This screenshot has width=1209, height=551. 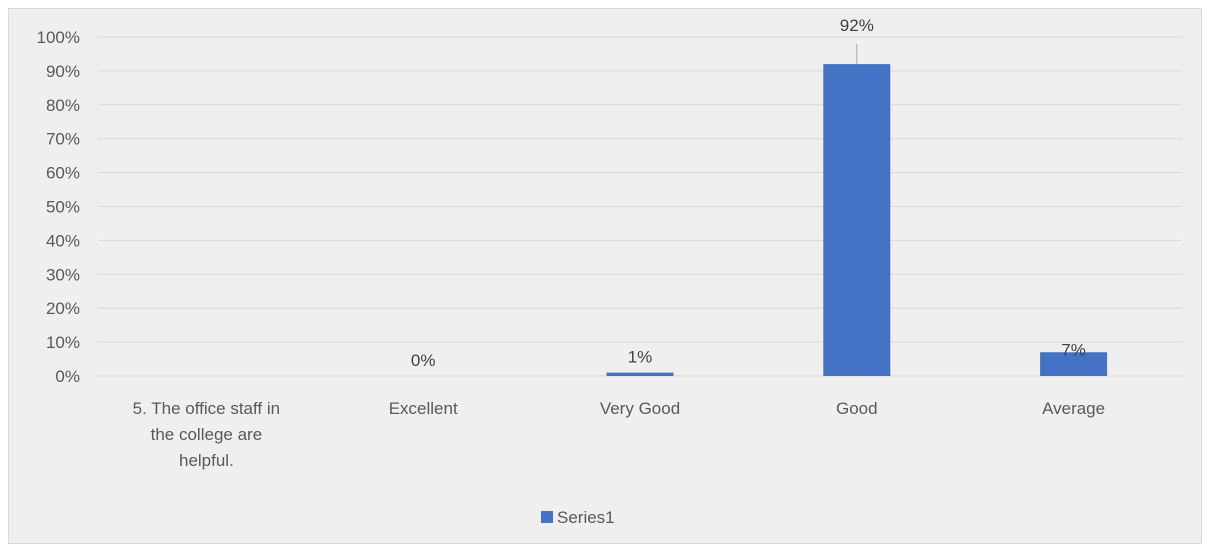 I want to click on bar-average, so click(x=1074, y=364).